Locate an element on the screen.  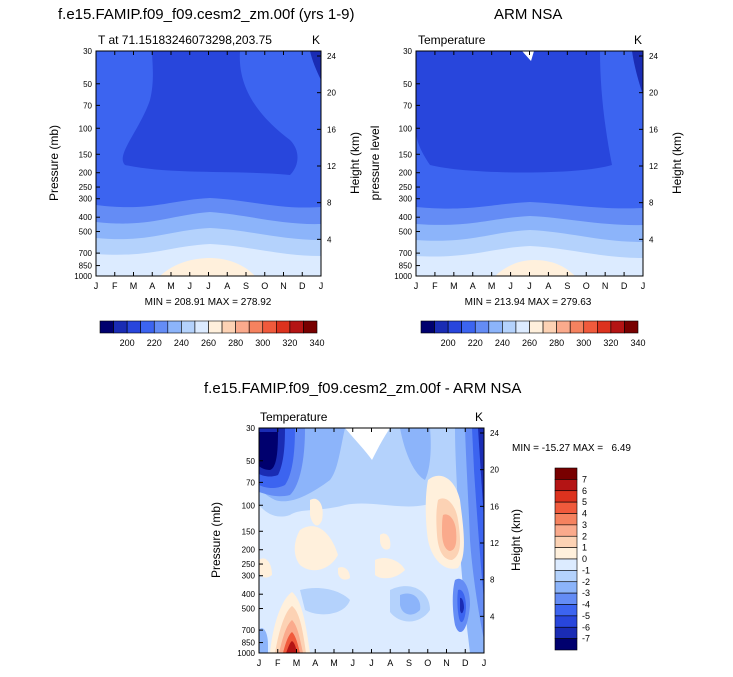
y2-tick-label: 24 is located at coordinates (653, 56).